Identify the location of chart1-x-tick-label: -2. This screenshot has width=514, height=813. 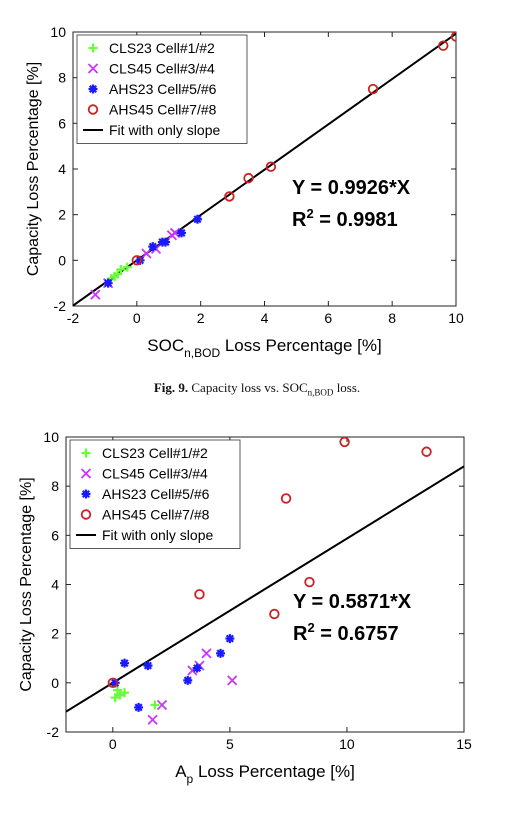
(73, 318).